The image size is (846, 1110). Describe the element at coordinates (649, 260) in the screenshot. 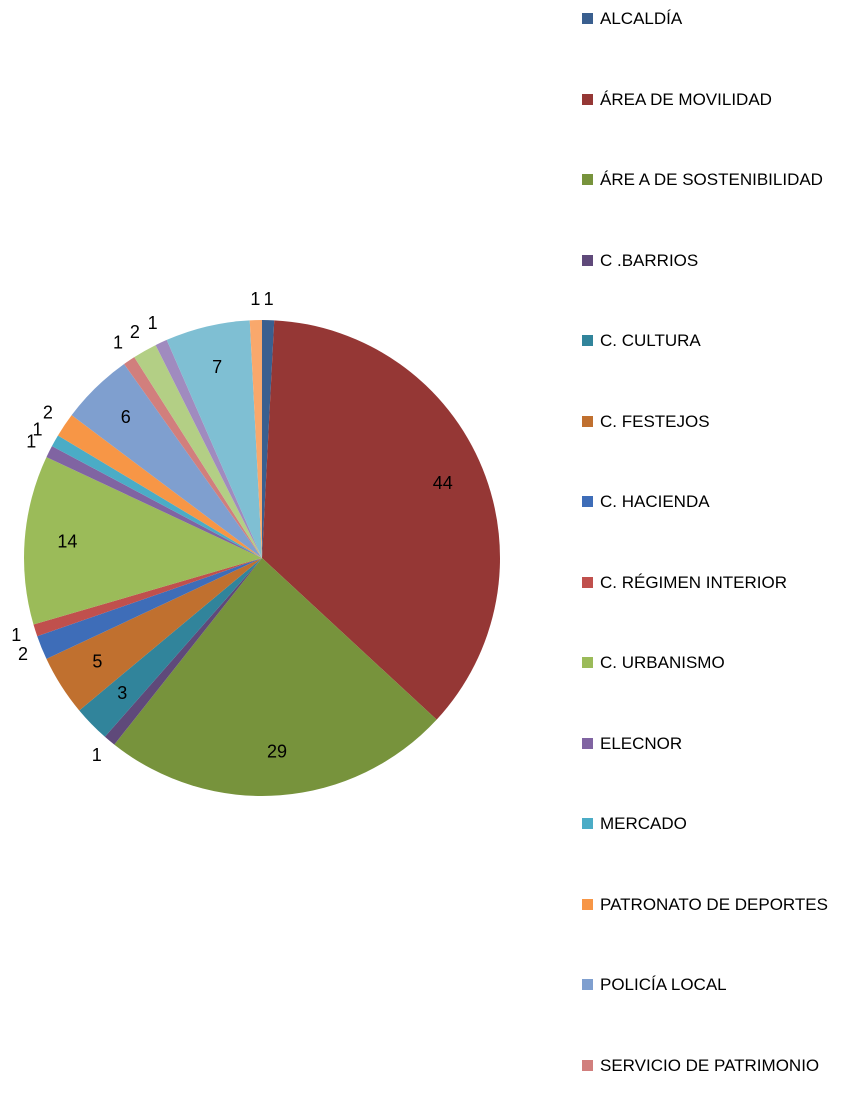

I see `legend-label: C .BARRIOS` at that location.